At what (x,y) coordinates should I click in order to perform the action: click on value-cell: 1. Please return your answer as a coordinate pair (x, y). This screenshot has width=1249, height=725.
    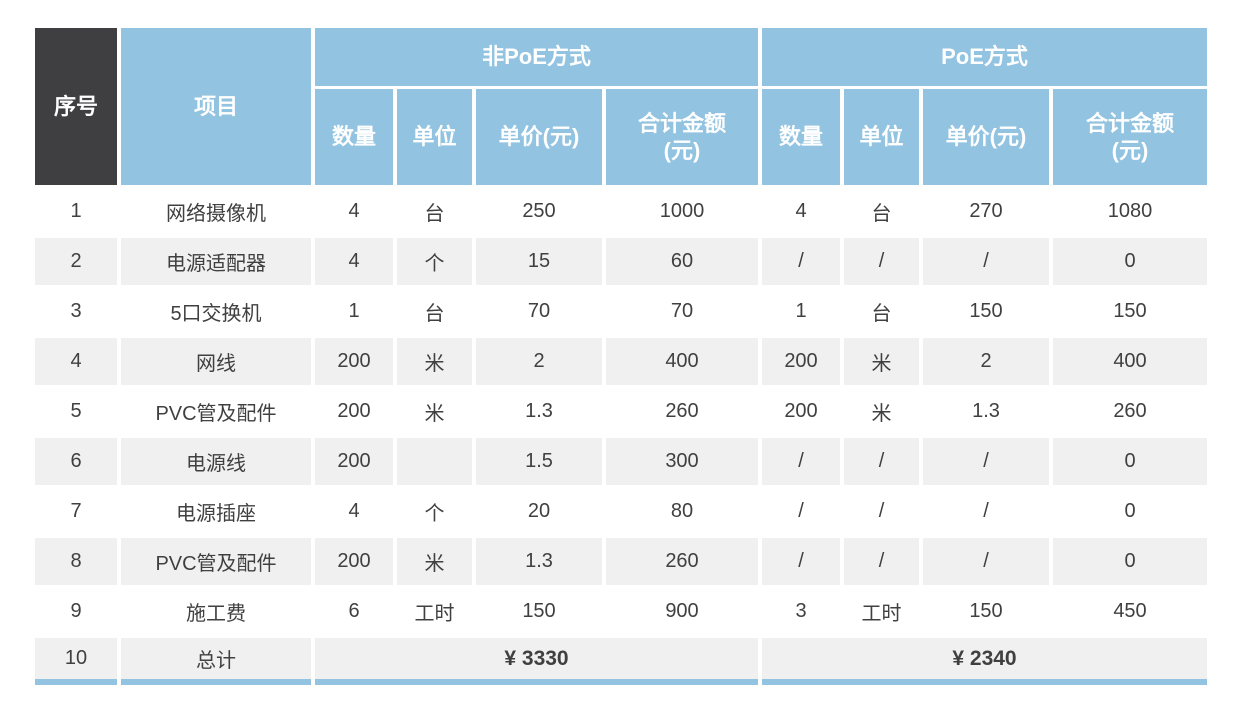
    Looking at the image, I should click on (801, 311).